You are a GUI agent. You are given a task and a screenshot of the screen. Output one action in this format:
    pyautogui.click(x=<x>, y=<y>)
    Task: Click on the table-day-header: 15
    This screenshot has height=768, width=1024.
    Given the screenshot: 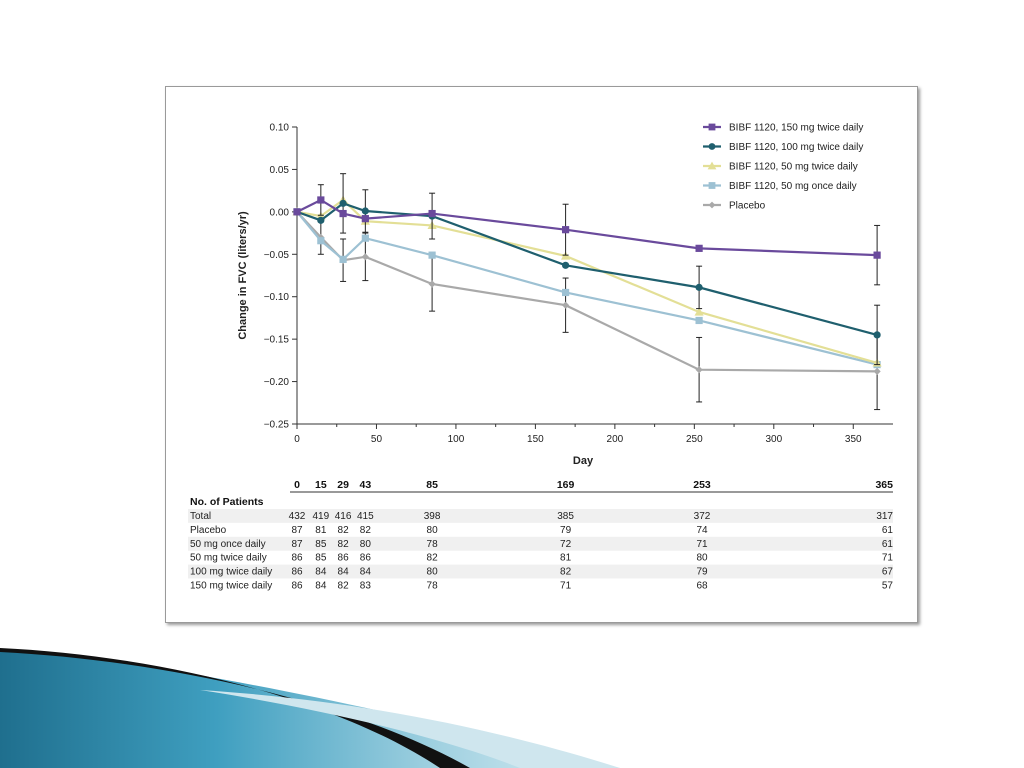 What is the action you would take?
    pyautogui.click(x=321, y=485)
    